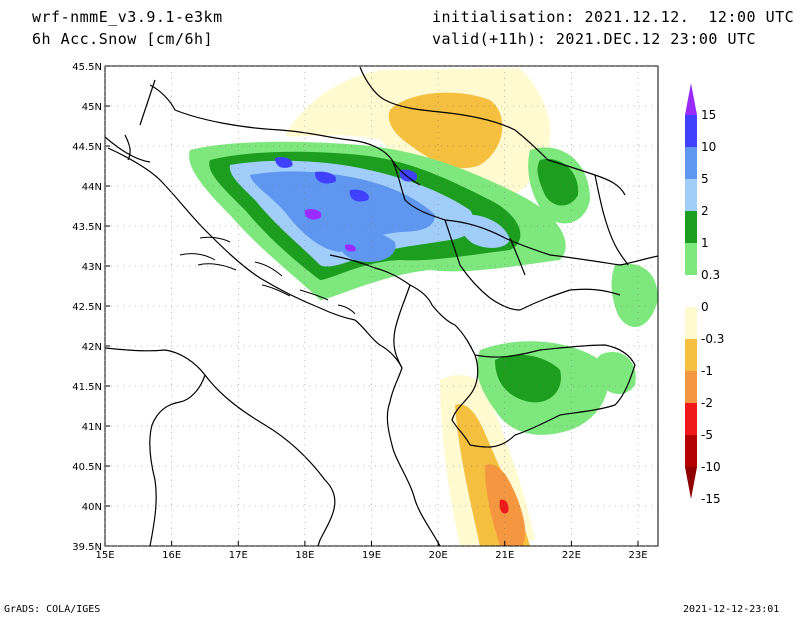 This screenshot has height=618, width=800. What do you see at coordinates (691, 99) in the screenshot?
I see `colorbar-top-arrow` at bounding box center [691, 99].